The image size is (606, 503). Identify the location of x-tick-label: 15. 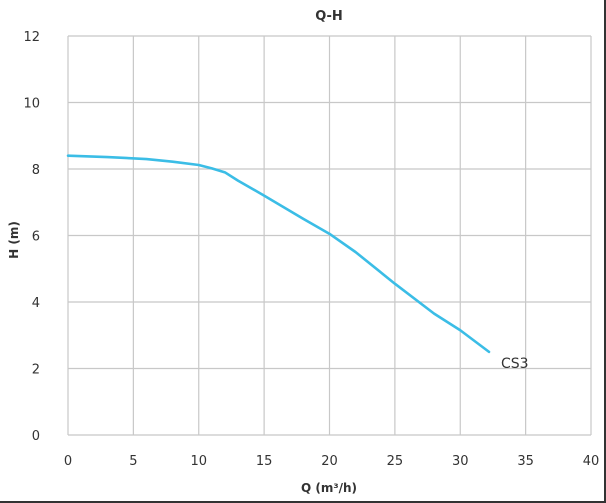
(264, 461).